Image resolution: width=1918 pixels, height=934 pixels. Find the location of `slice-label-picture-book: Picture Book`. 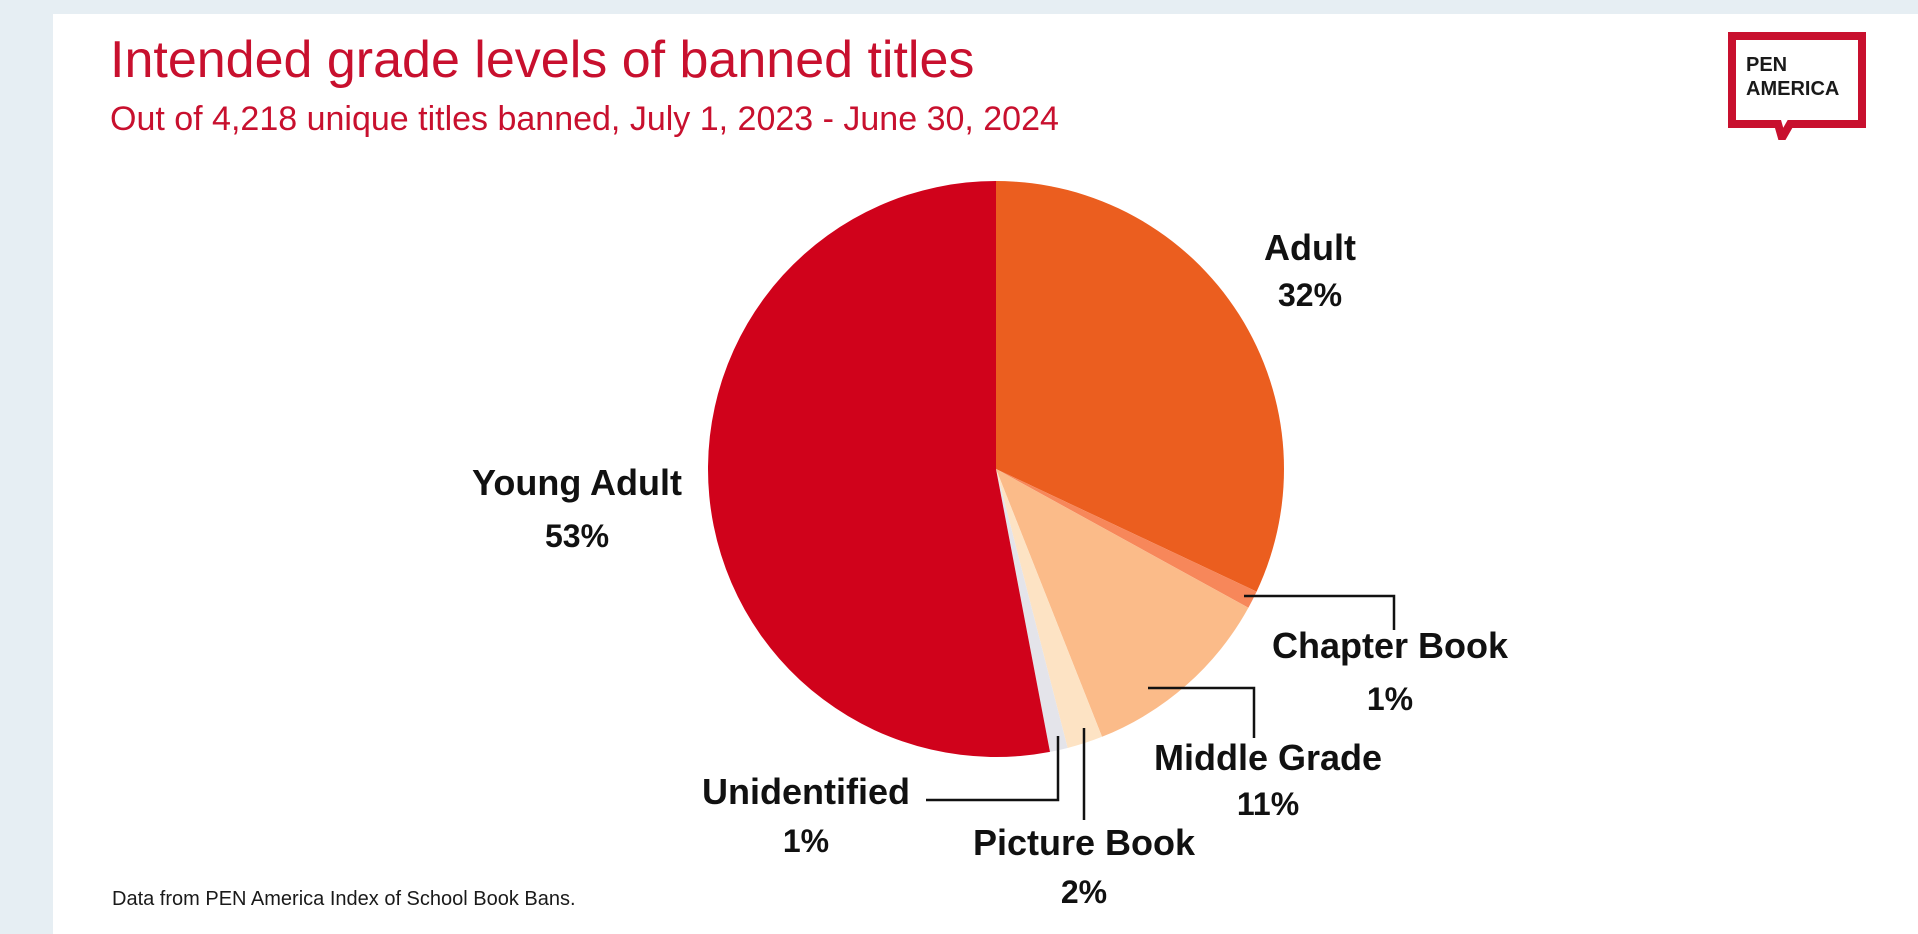

slice-label-picture-book: Picture Book is located at coordinates (1084, 842).